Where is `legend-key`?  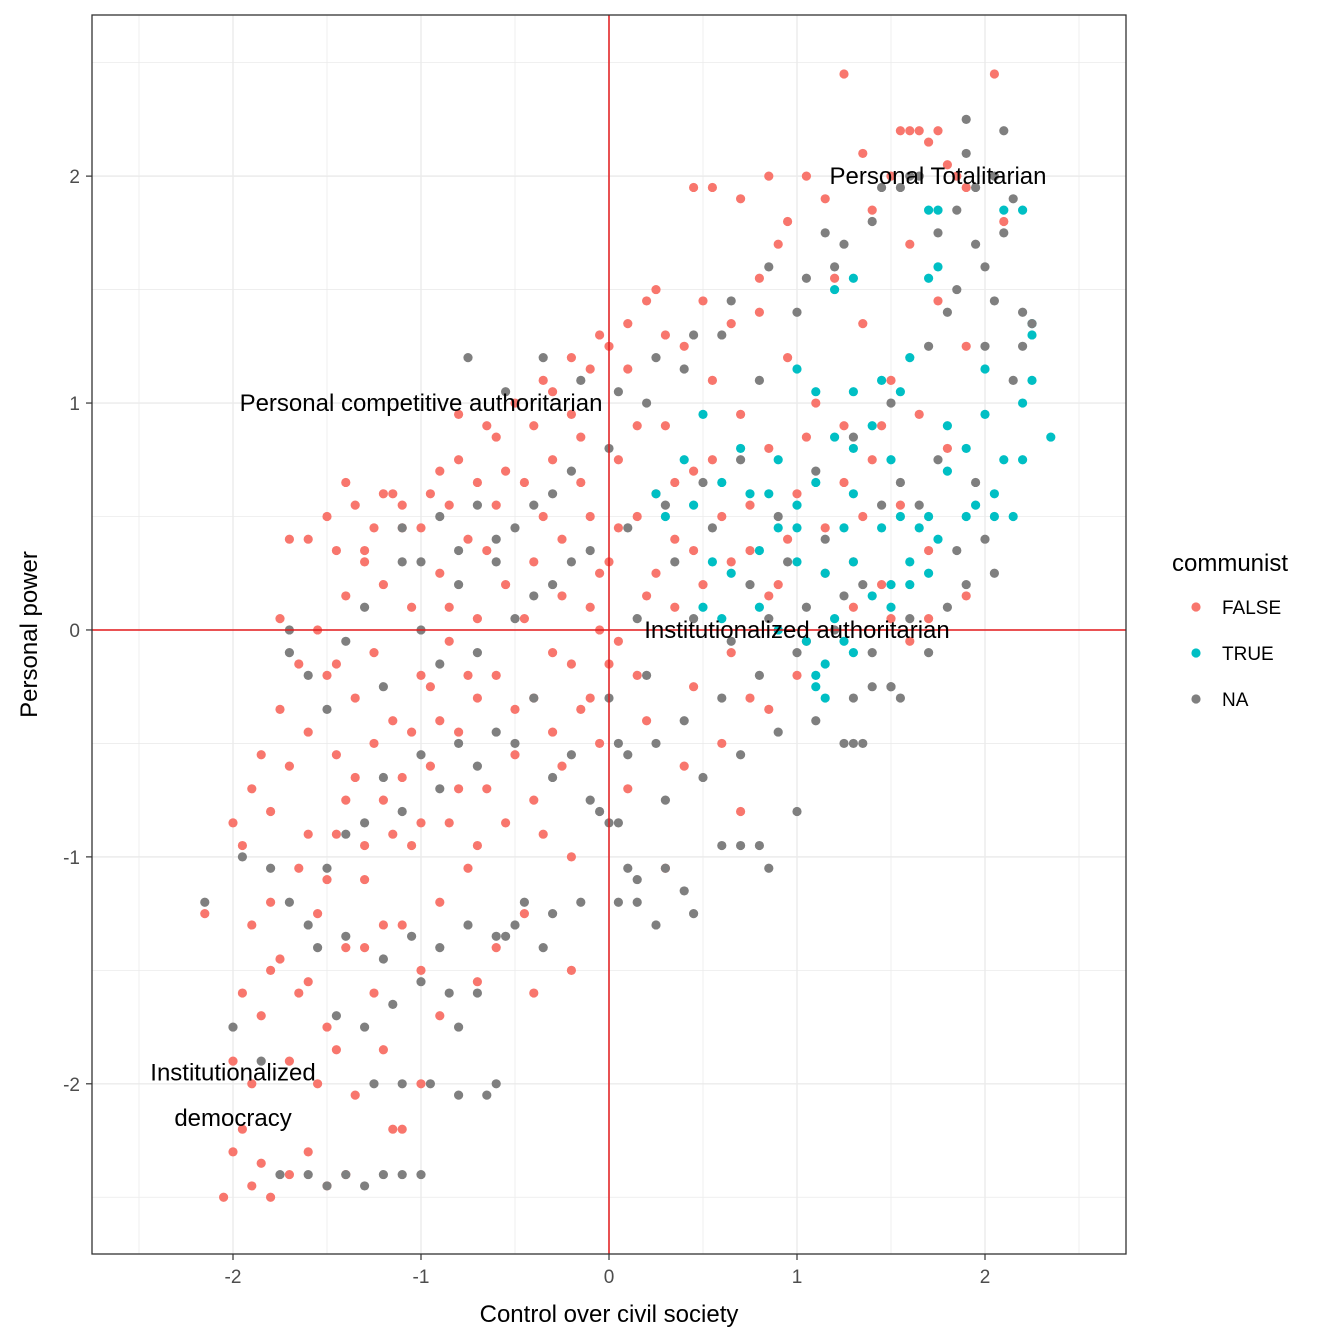
legend-key is located at coordinates (1196, 699).